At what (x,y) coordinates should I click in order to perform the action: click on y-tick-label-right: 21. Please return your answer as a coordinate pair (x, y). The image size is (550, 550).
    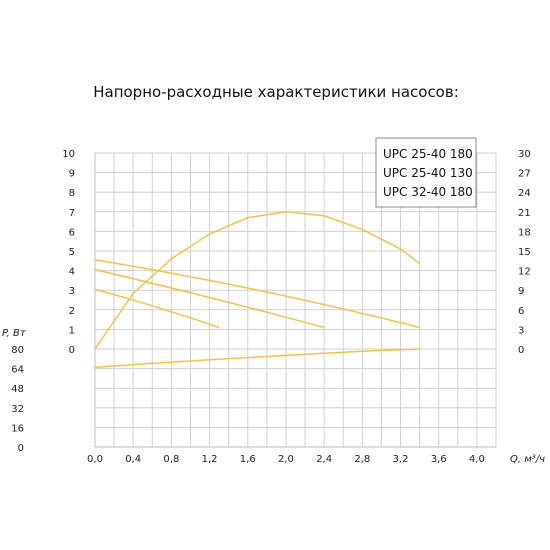
    Looking at the image, I should click on (524, 213).